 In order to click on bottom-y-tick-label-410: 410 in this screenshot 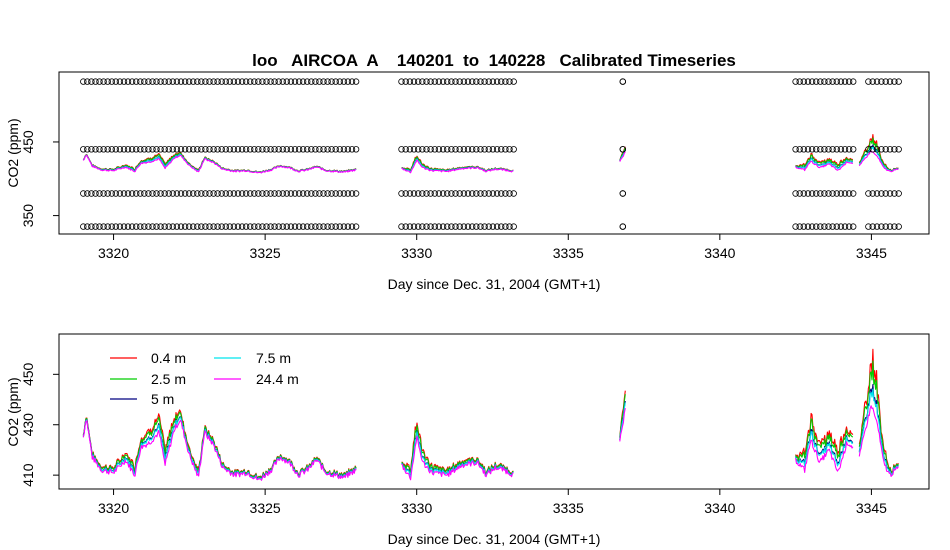, I will do `click(28, 475)`.